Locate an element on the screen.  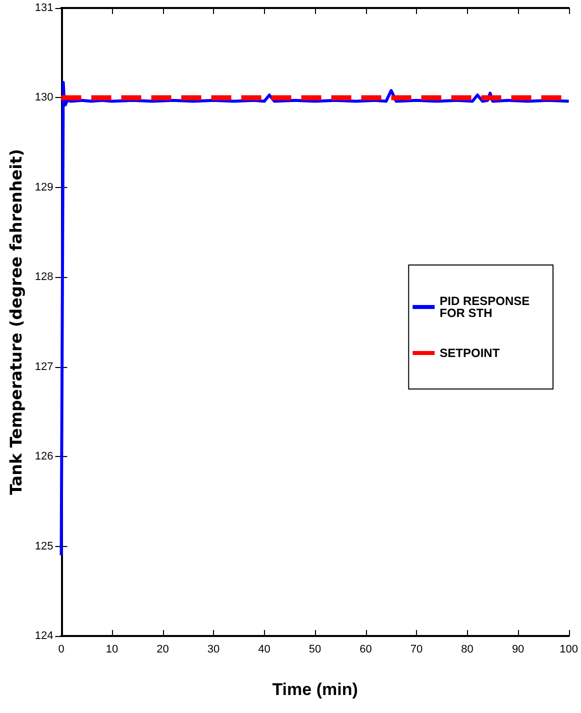
legend-label: PID RESPONSE FOR STH is located at coordinates (486, 307).